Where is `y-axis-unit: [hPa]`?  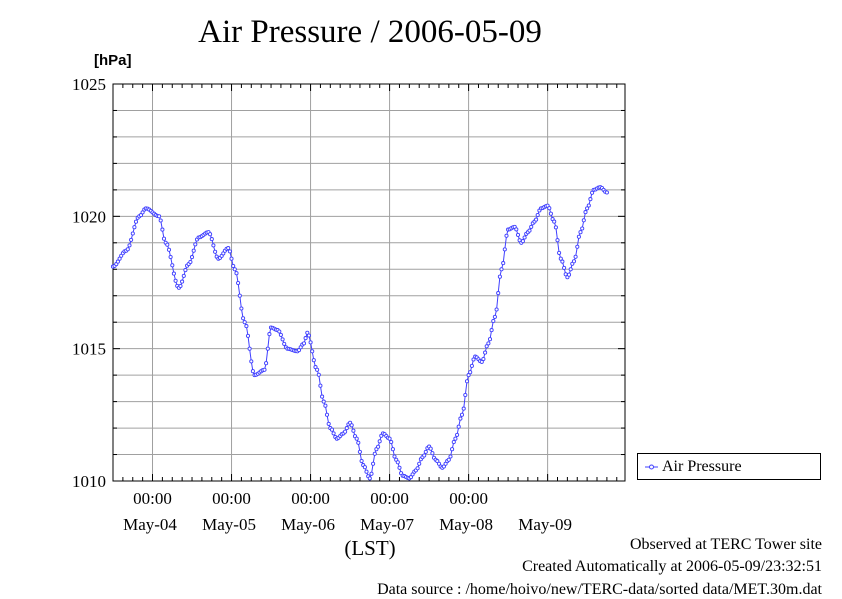 y-axis-unit: [hPa] is located at coordinates (113, 60).